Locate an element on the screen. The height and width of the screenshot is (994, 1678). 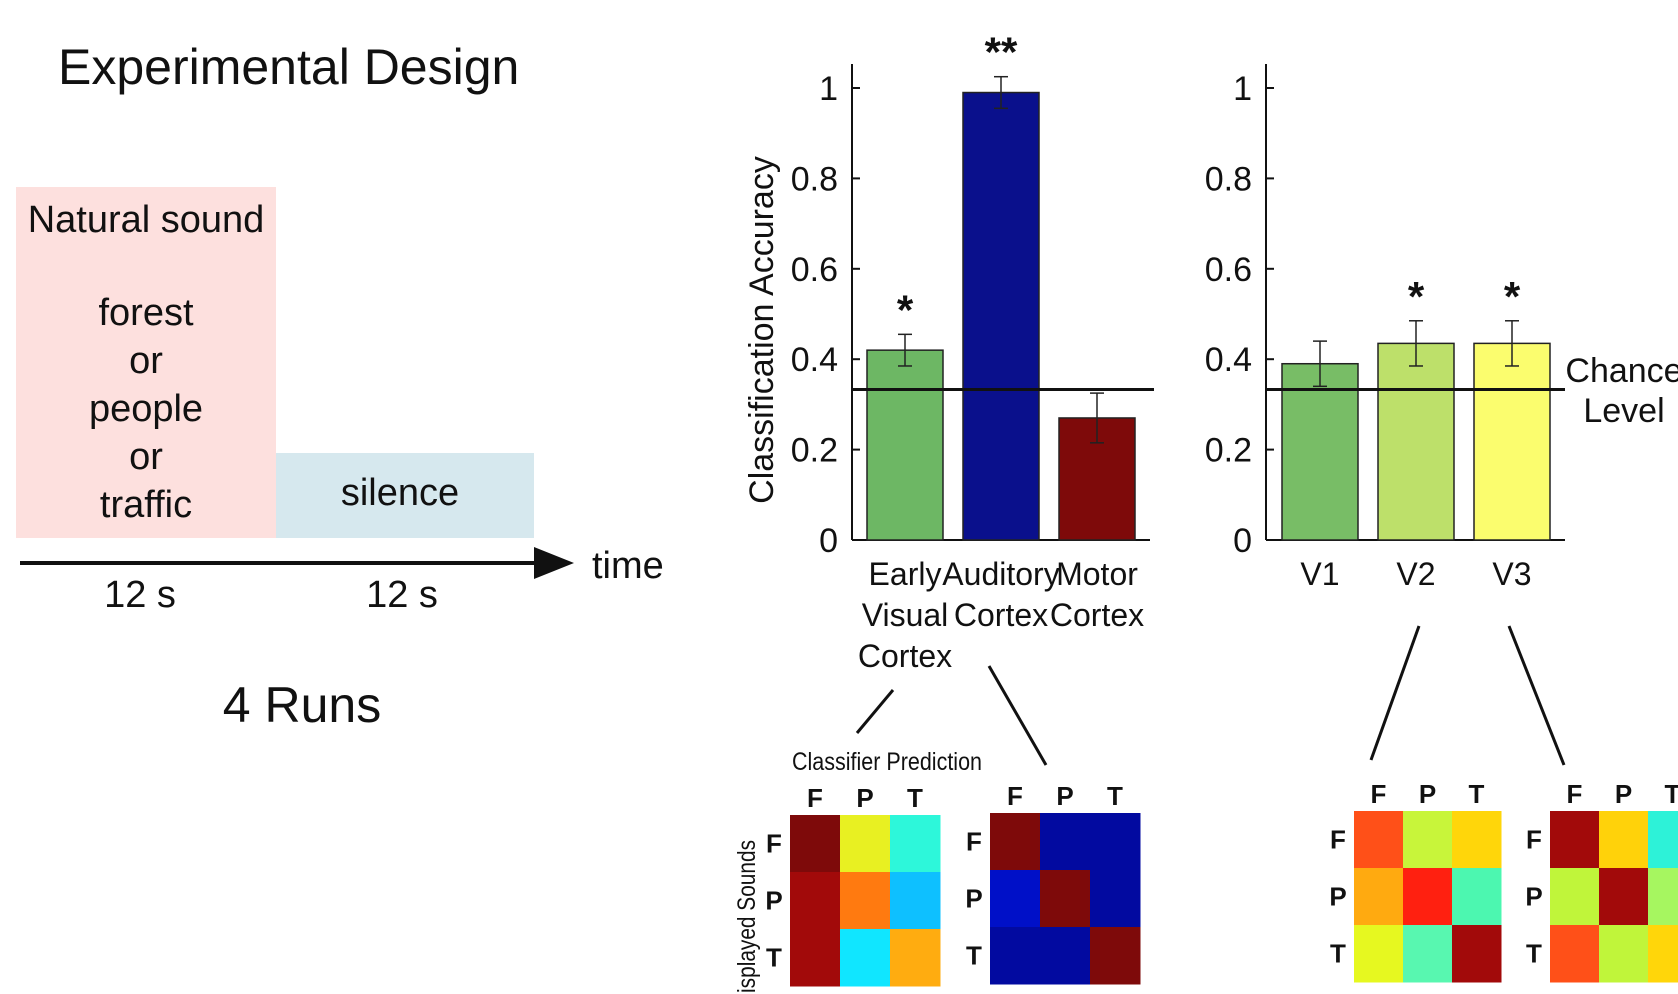
design-title: Experimental Design is located at coordinates (288, 67).